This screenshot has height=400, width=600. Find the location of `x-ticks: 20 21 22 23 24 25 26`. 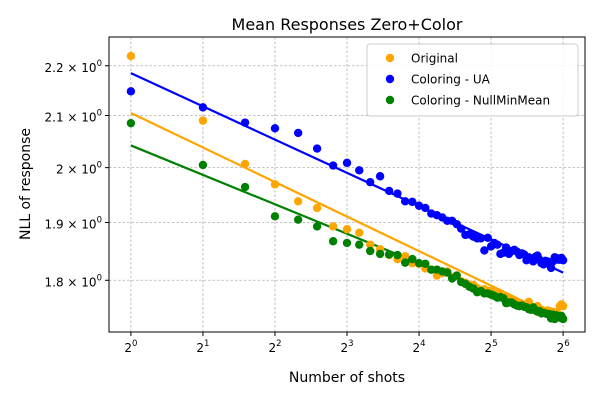

x-ticks: 20 21 22 23 24 25 26 is located at coordinates (347, 343).